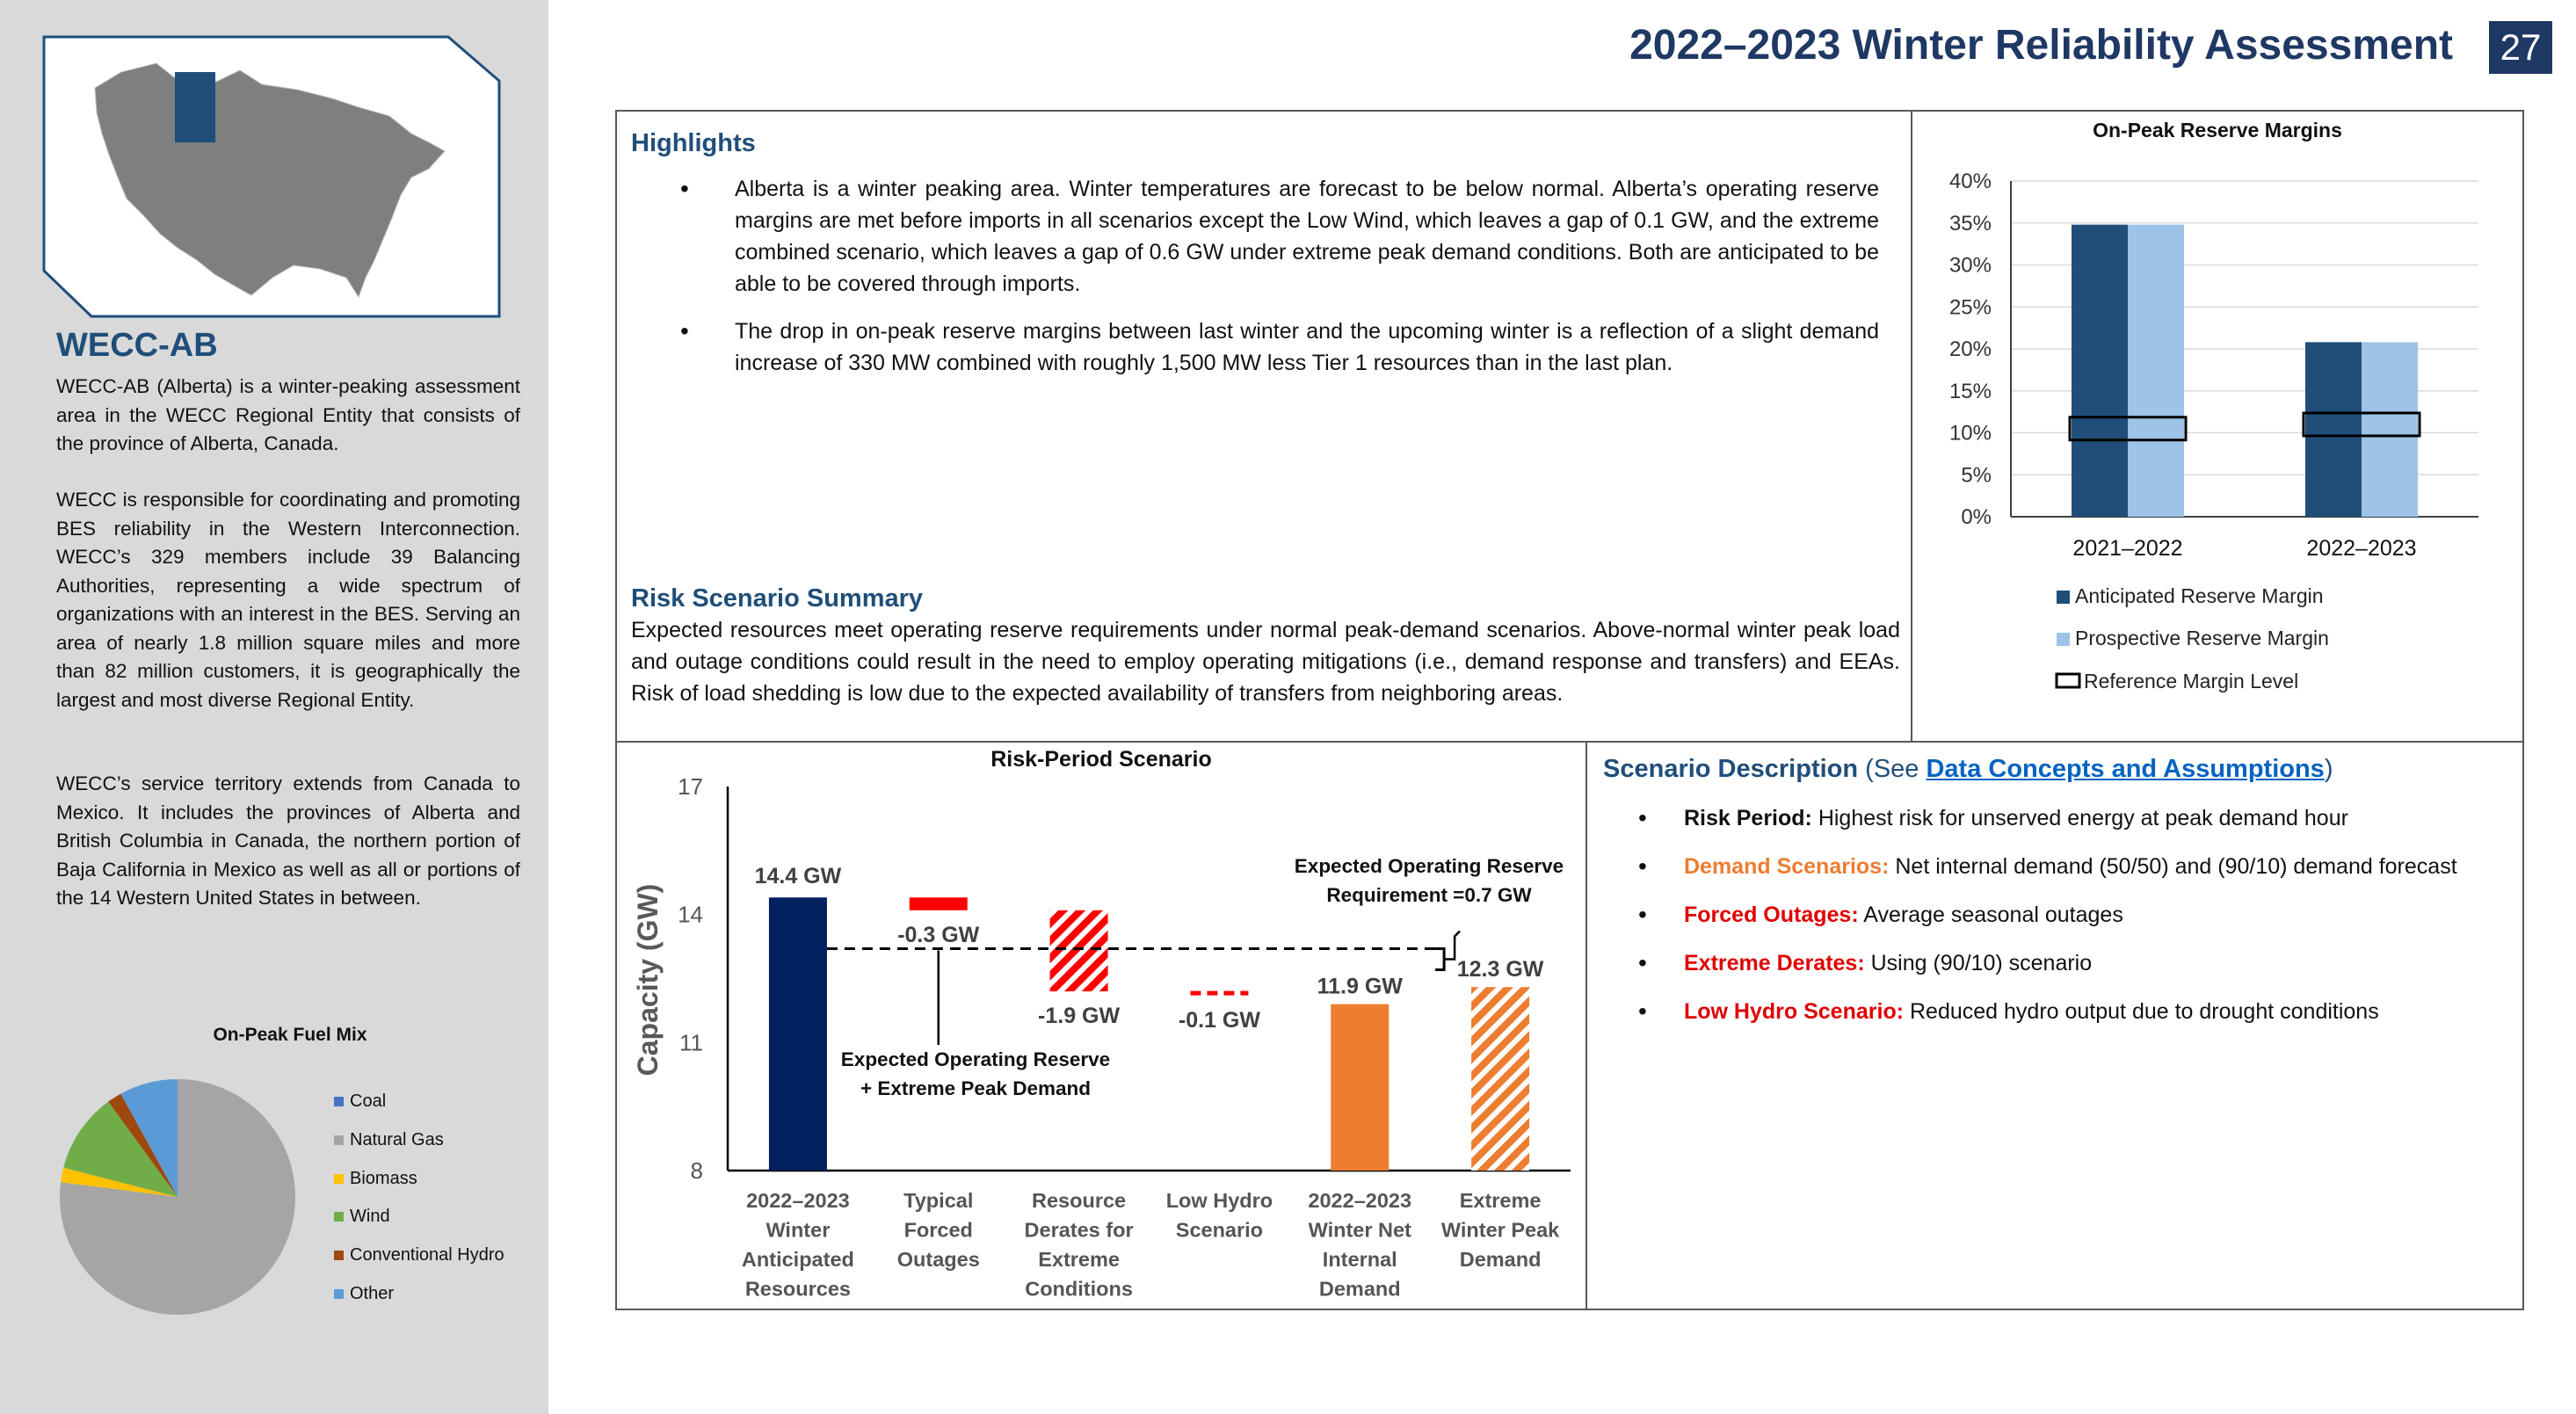  I want to click on fuel-legend-item: Natural Gas, so click(419, 1140).